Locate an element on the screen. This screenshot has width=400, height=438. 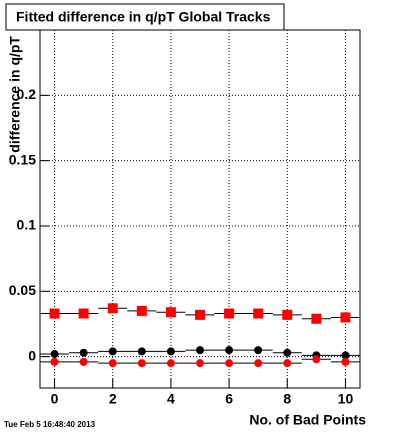
x-tick-label: 0 is located at coordinates (55, 399).